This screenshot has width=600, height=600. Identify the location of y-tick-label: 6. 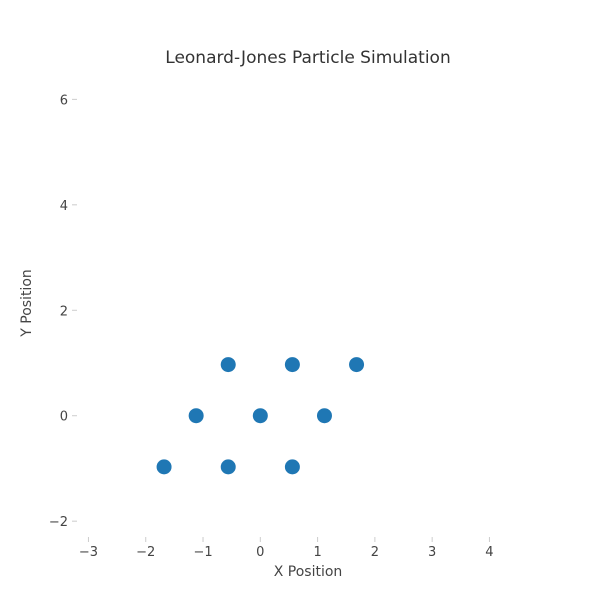
(64, 100).